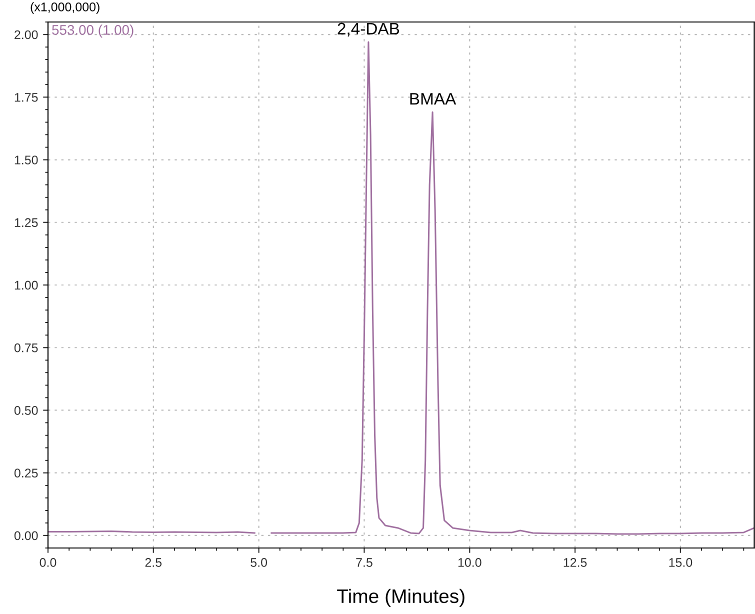 The width and height of the screenshot is (755, 614). Describe the element at coordinates (93, 31) in the screenshot. I see `text: 553.00 (1.00)` at that location.